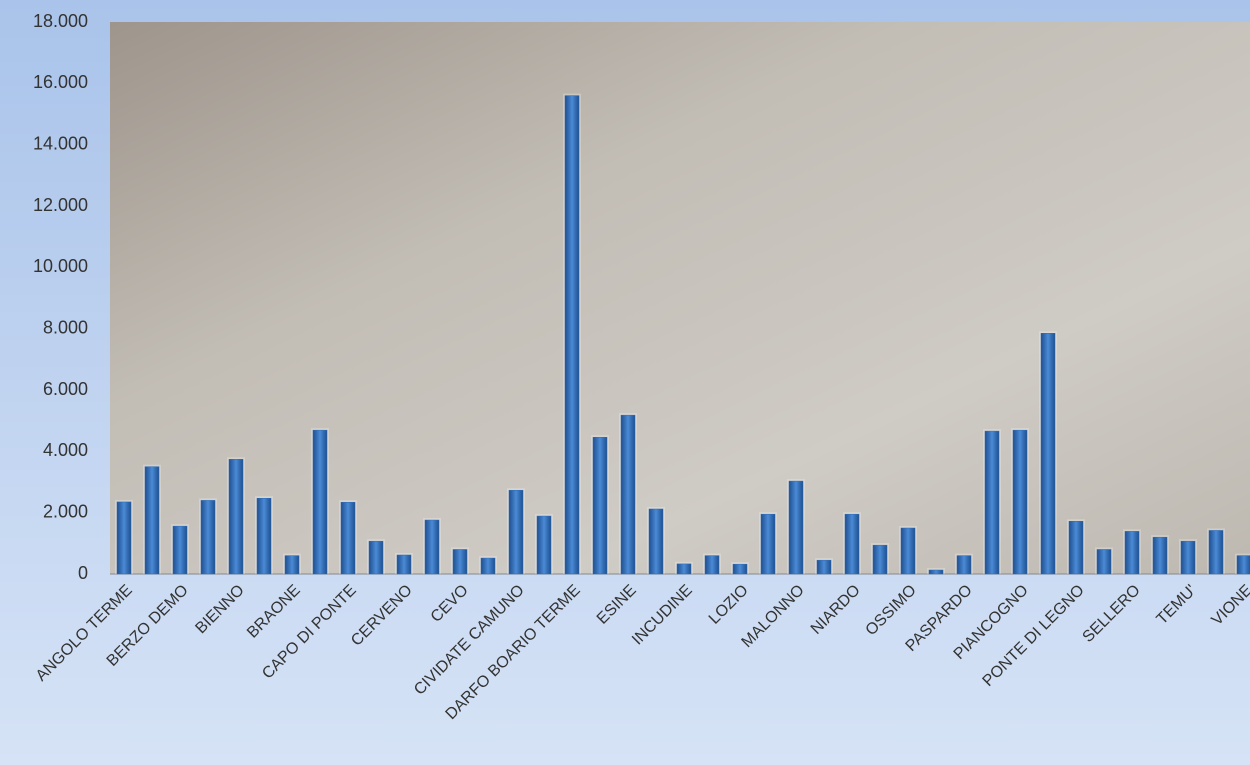 This screenshot has height=765, width=1250. I want to click on y-tick-label: 14.000, so click(60, 143).